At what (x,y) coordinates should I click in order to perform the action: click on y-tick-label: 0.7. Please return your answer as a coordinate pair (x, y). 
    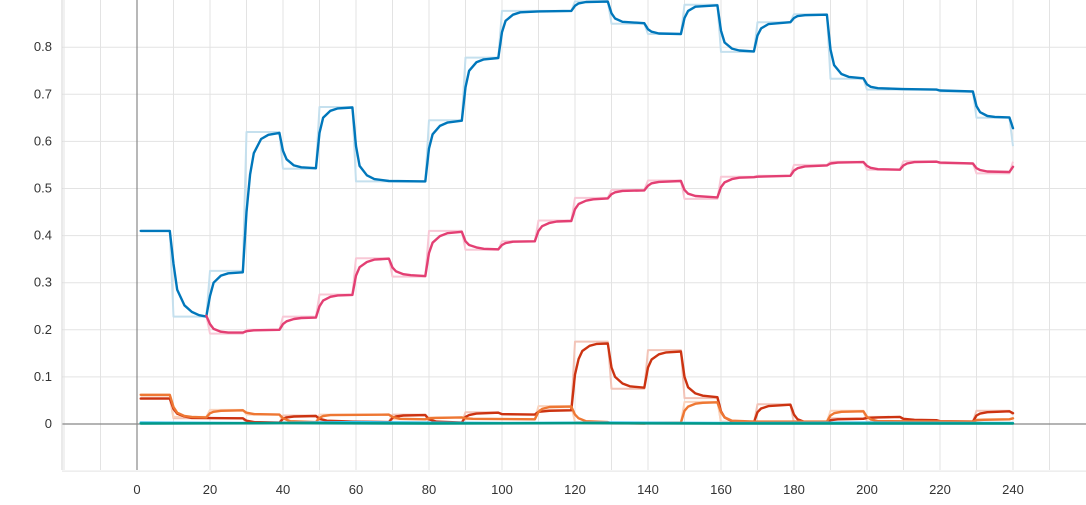
    Looking at the image, I should click on (43, 93).